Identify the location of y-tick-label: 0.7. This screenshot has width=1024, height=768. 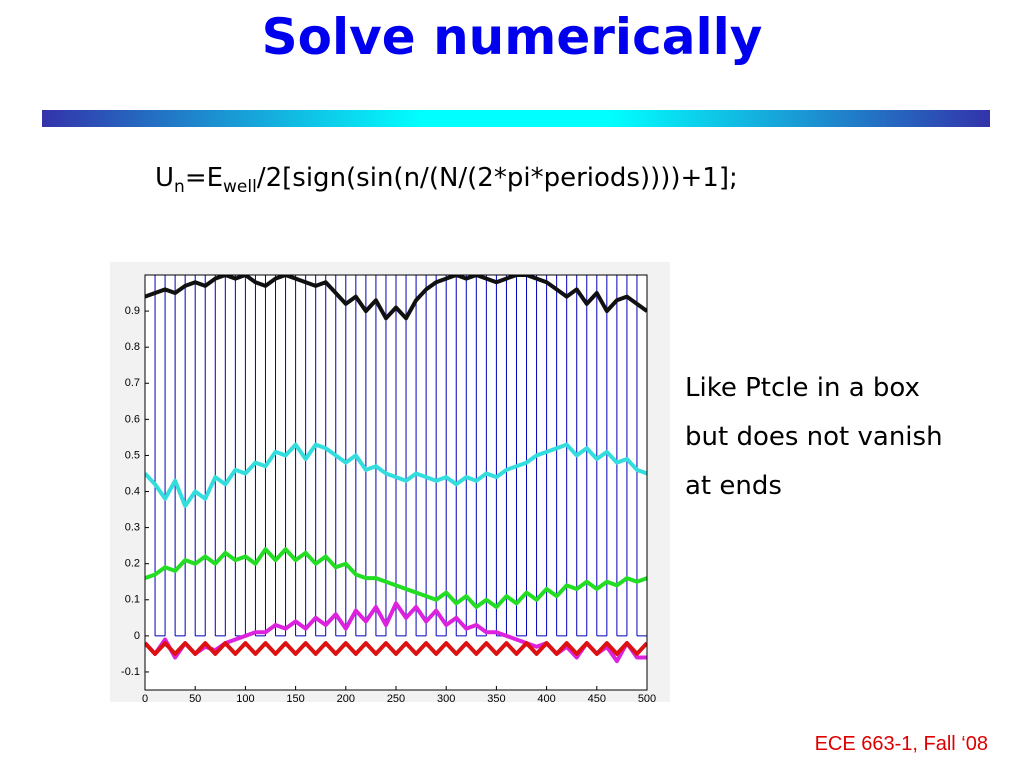
(132, 383).